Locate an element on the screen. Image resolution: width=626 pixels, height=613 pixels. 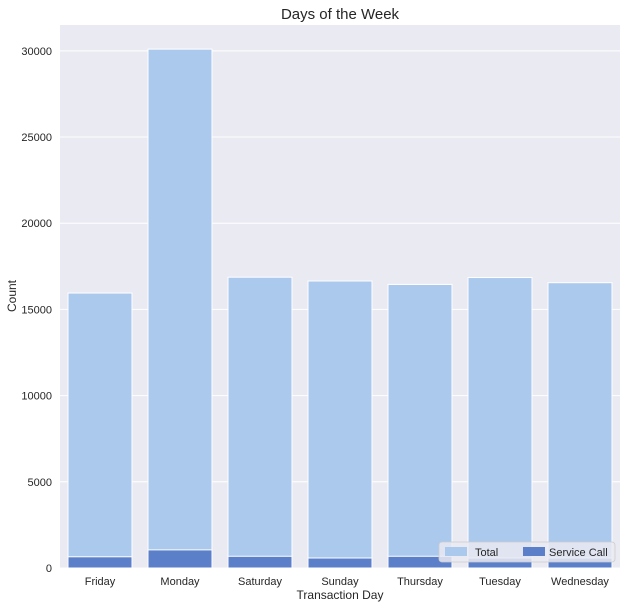
y-axis-ticks: 0 5000 10000 15000 20000 25000 30000 is located at coordinates (36, 310).